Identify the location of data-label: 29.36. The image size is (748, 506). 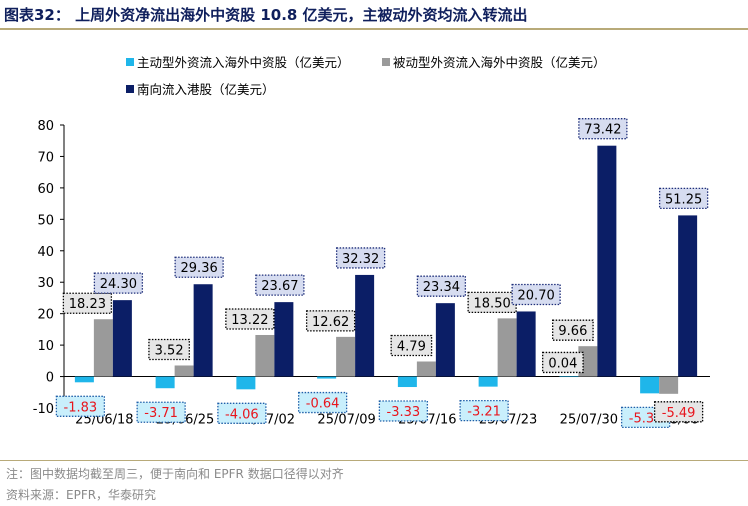
(199, 268).